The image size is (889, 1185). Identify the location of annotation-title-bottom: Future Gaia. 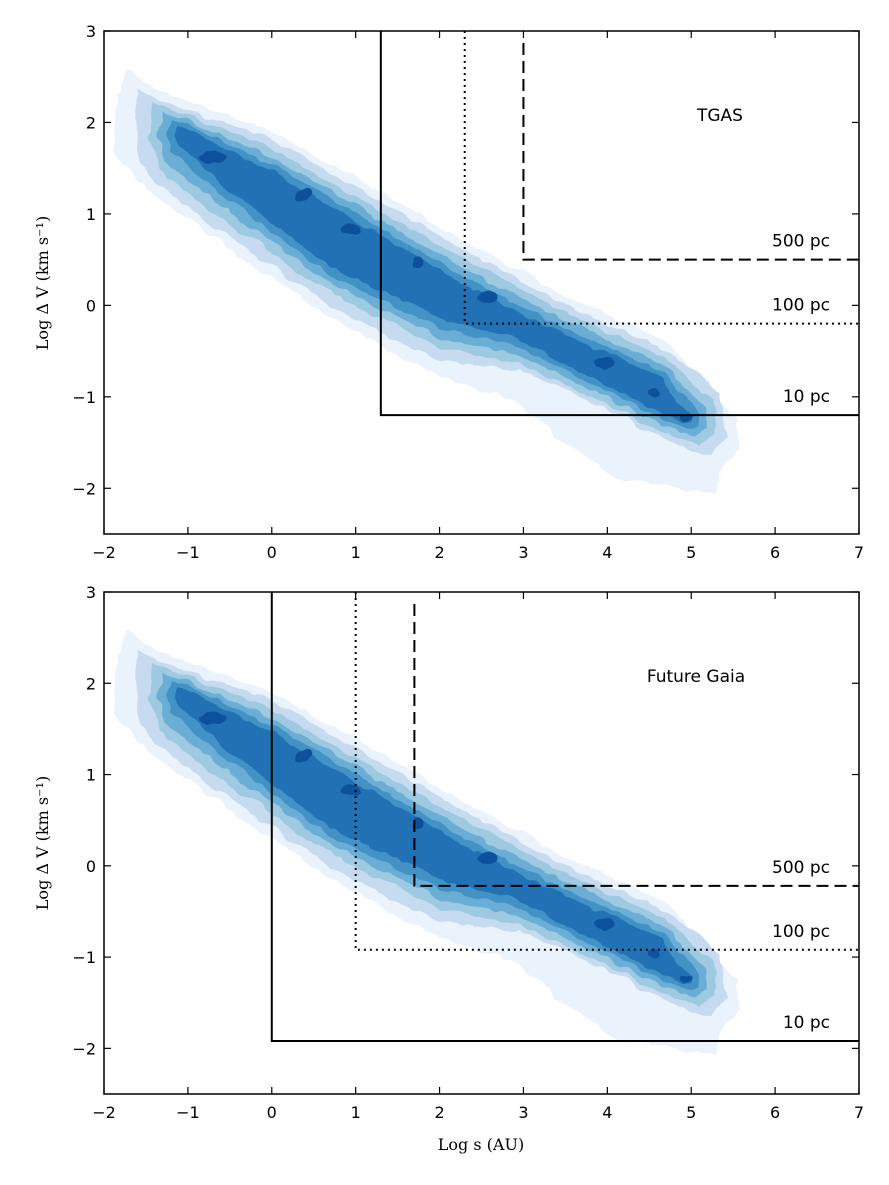
(696, 677).